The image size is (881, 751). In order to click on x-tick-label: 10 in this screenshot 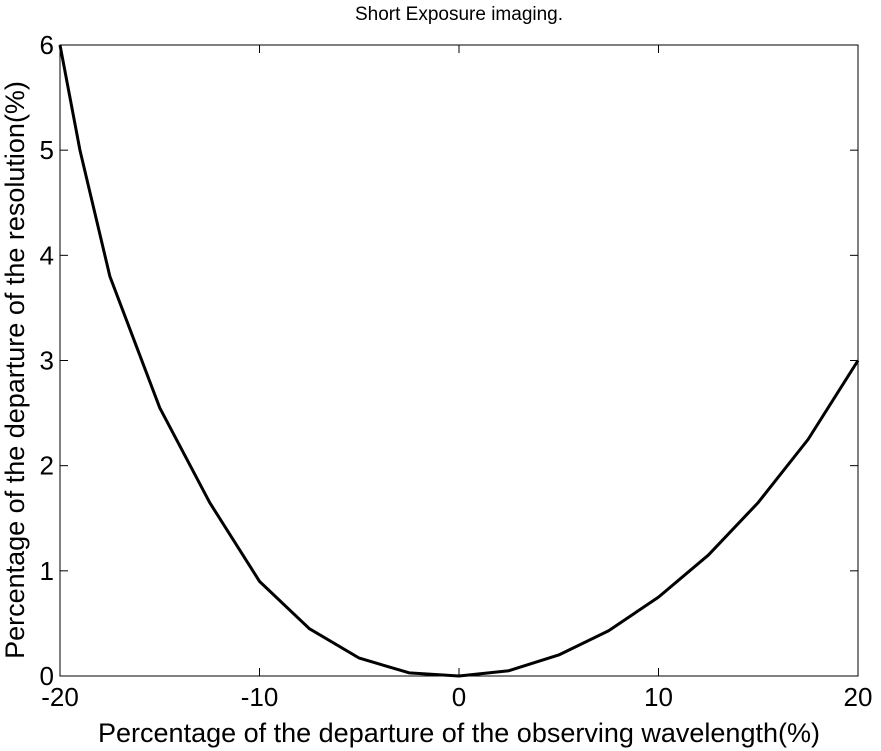, I will do `click(658, 697)`.